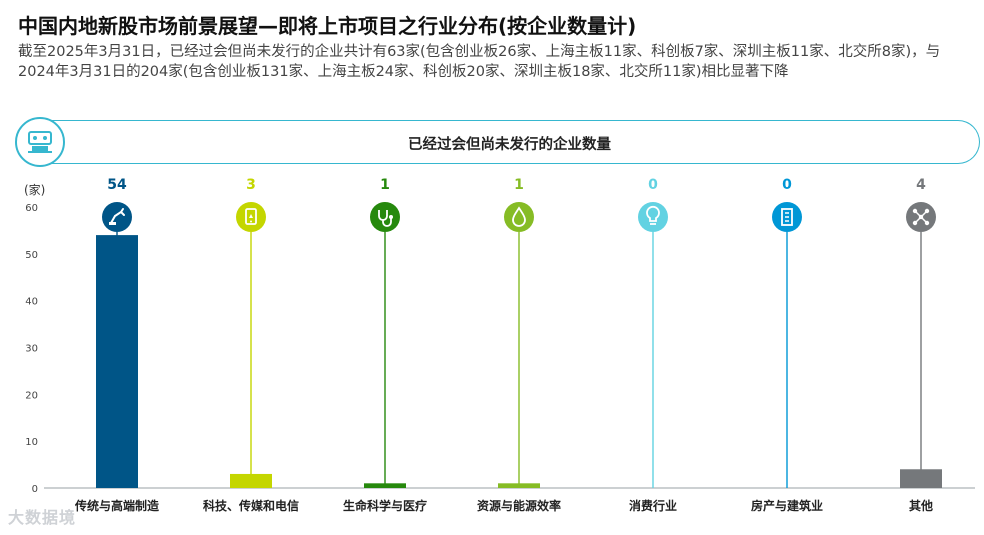 The image size is (984, 535). I want to click on x-category-label: 其他, so click(921, 505).